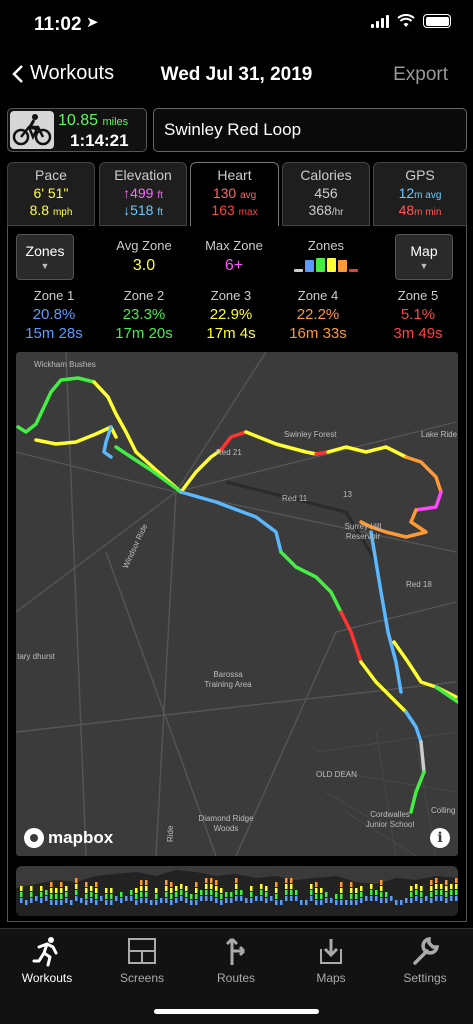 Image resolution: width=473 pixels, height=1024 pixels. I want to click on tab-calories: Calories 456 368/hr, so click(326, 194).